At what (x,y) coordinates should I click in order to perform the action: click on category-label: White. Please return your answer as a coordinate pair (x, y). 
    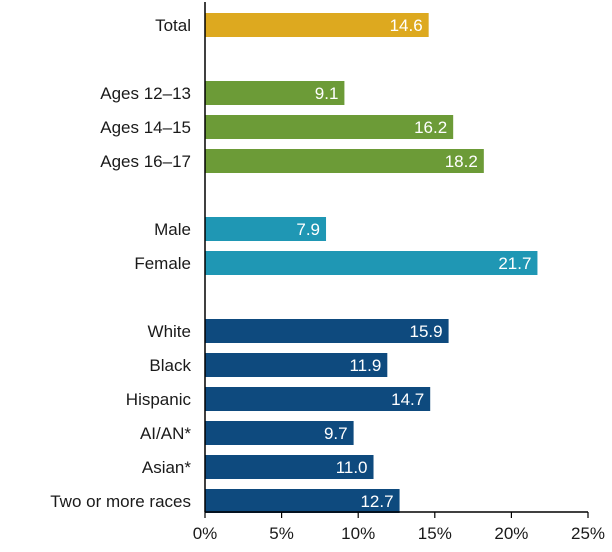
    Looking at the image, I should click on (169, 331).